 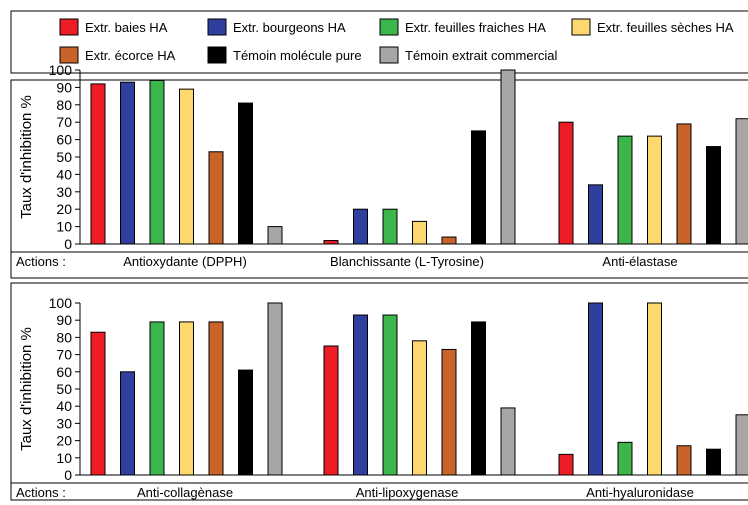 What do you see at coordinates (640, 492) in the screenshot?
I see `category-label: Anti-hyaluronidase` at bounding box center [640, 492].